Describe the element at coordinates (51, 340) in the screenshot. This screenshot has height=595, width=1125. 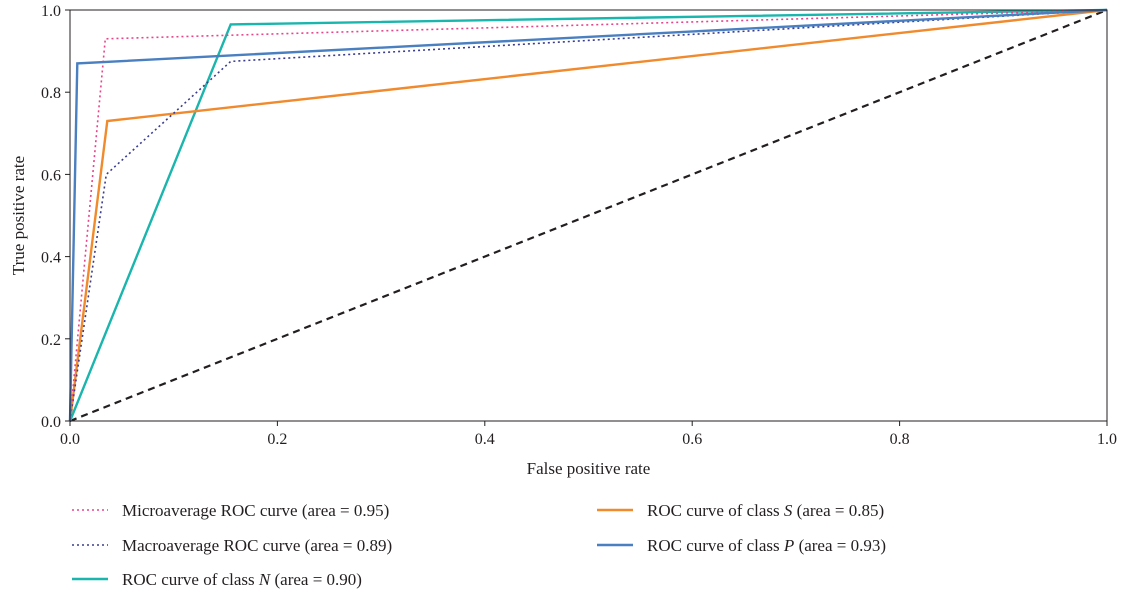
I see `y-tick-label: 0.2` at that location.